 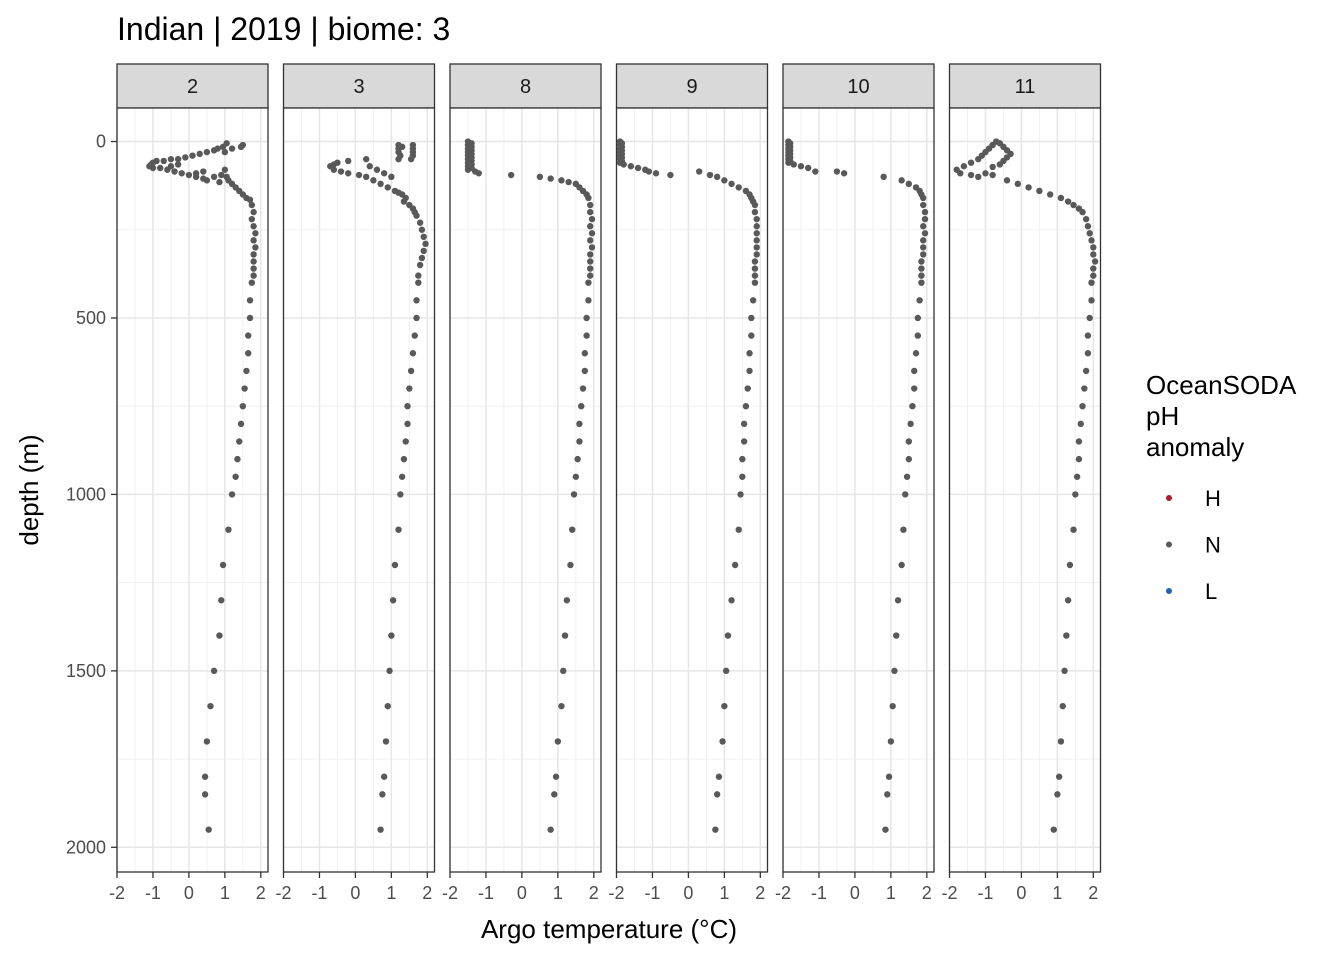 I want to click on panel-background, so click(x=359, y=490).